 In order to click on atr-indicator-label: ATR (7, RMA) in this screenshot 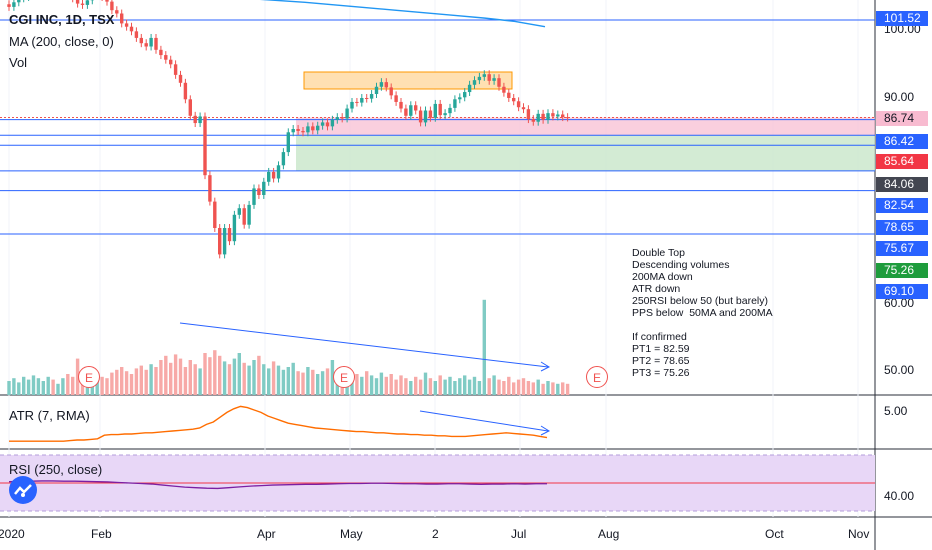, I will do `click(49, 415)`.